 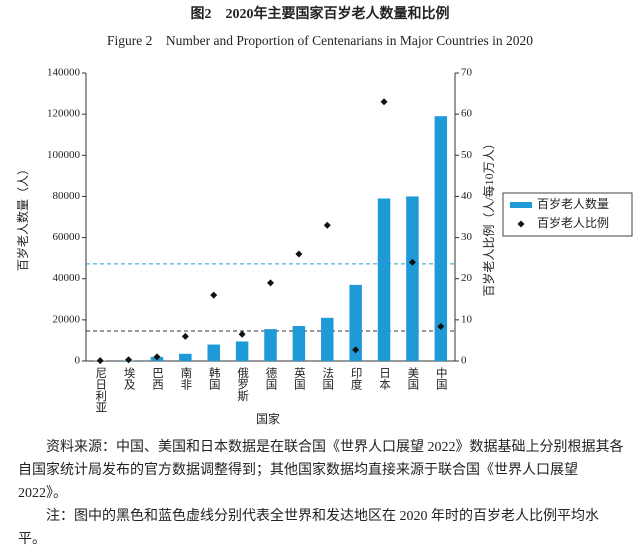 What do you see at coordinates (467, 155) in the screenshot?
I see `y2-tick-label: 50` at bounding box center [467, 155].